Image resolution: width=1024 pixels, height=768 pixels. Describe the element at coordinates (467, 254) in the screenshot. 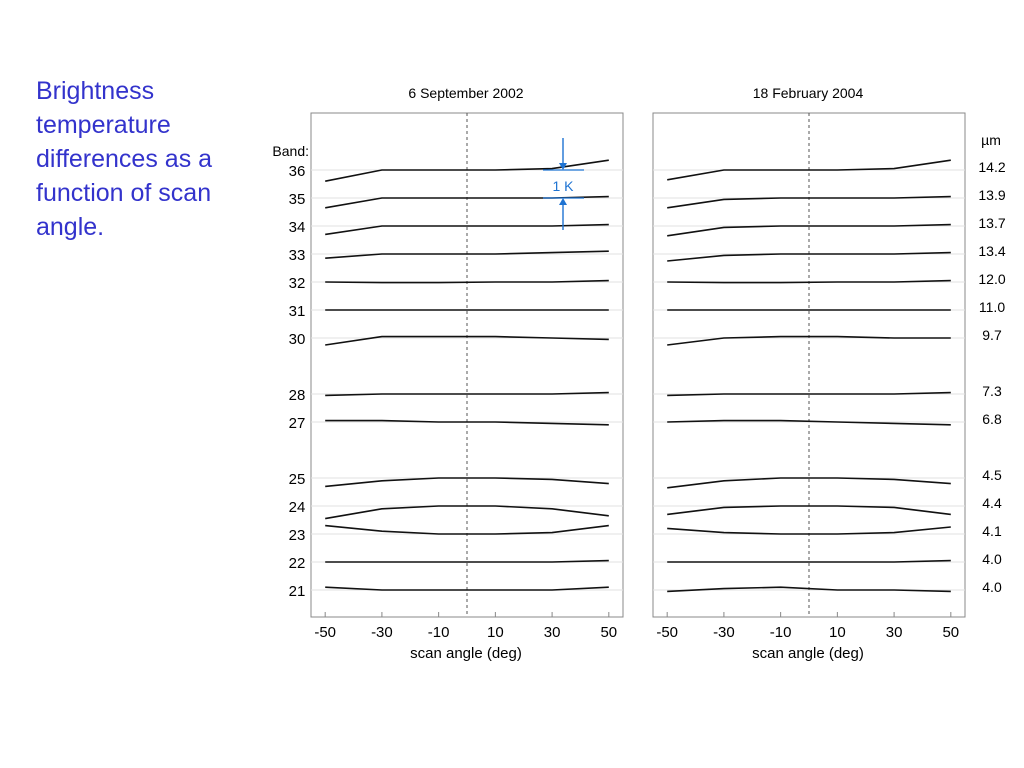

I see `series-band-33-left` at that location.